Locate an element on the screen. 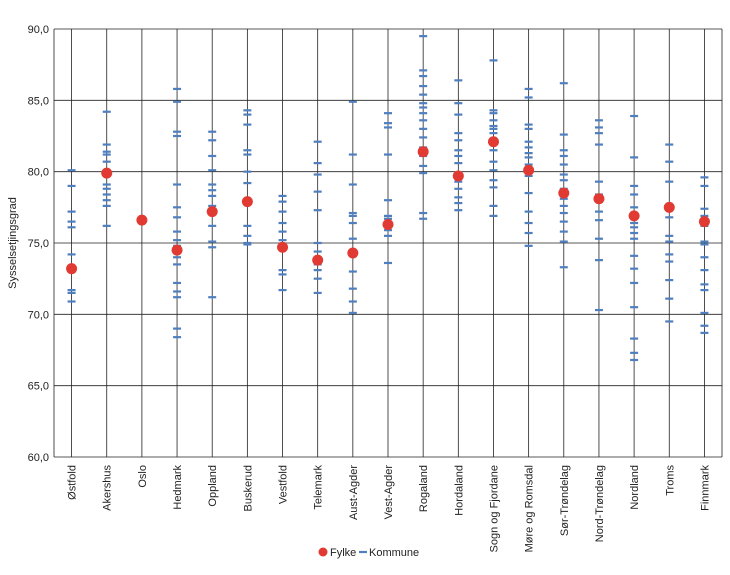 The height and width of the screenshot is (575, 730). legend-fylke-marker is located at coordinates (323, 552).